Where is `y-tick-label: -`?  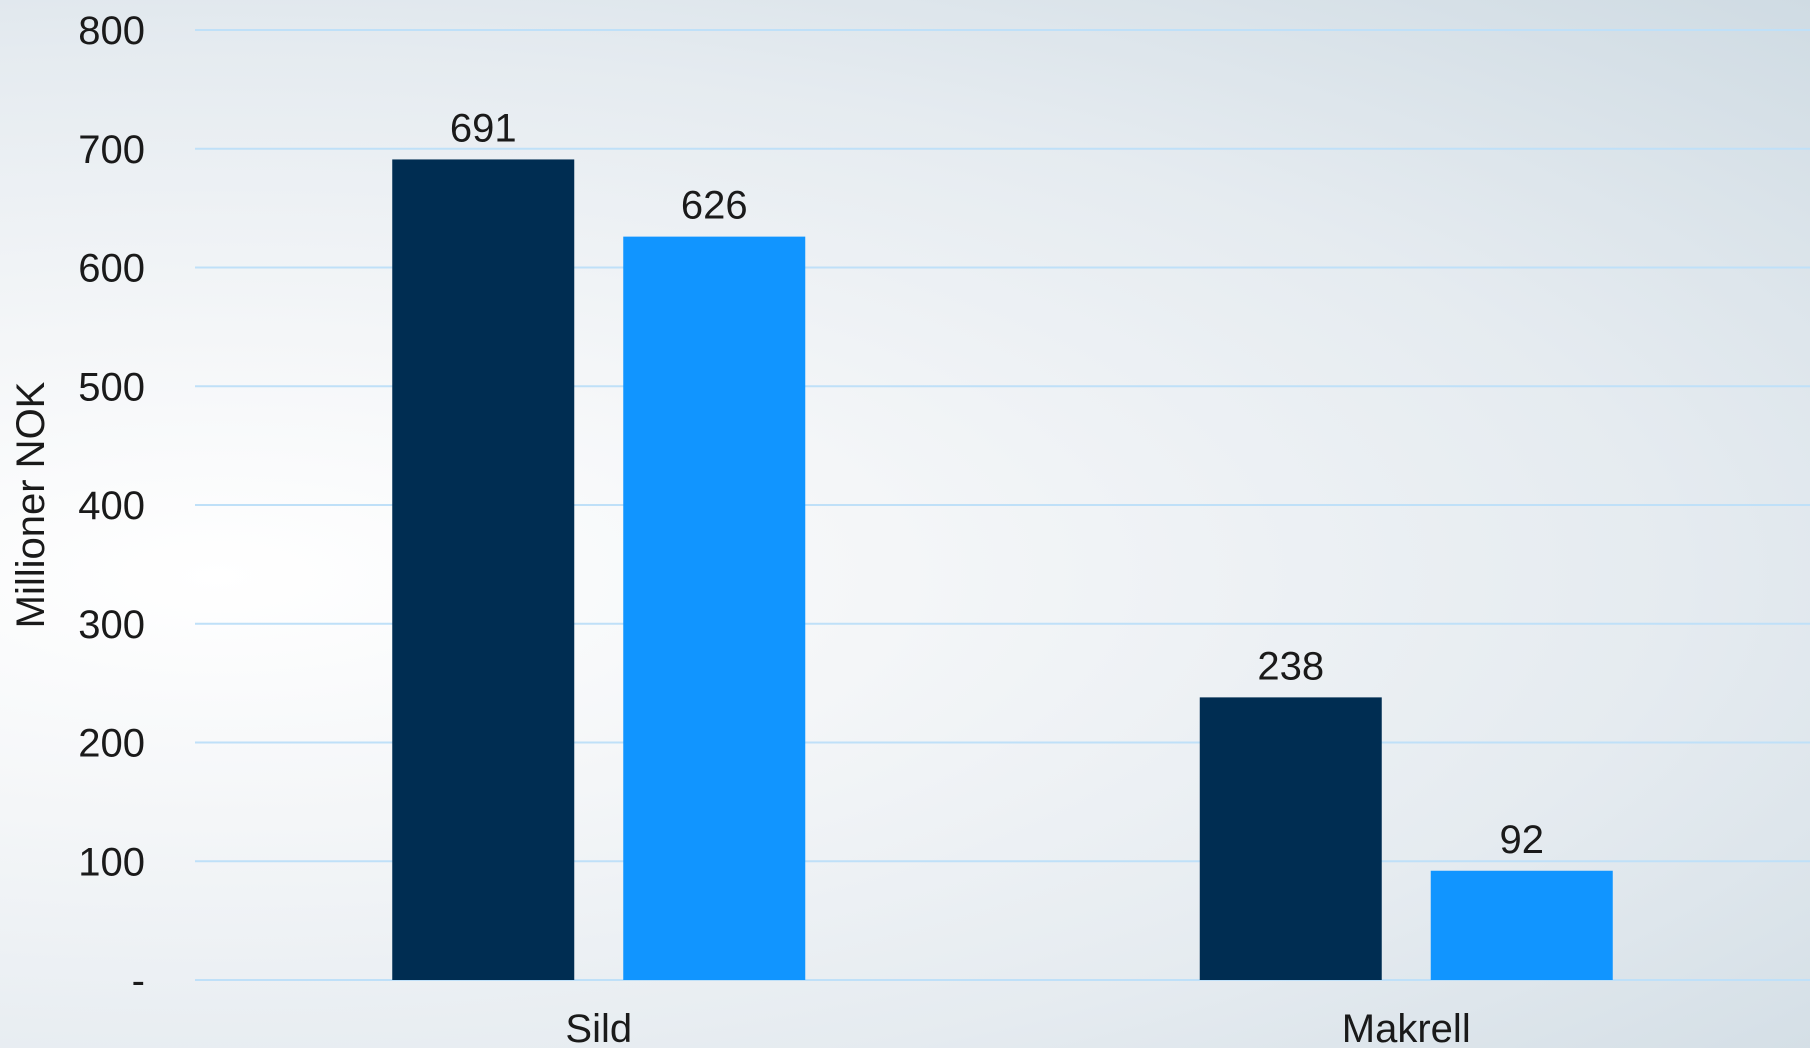
y-tick-label: - is located at coordinates (138, 981).